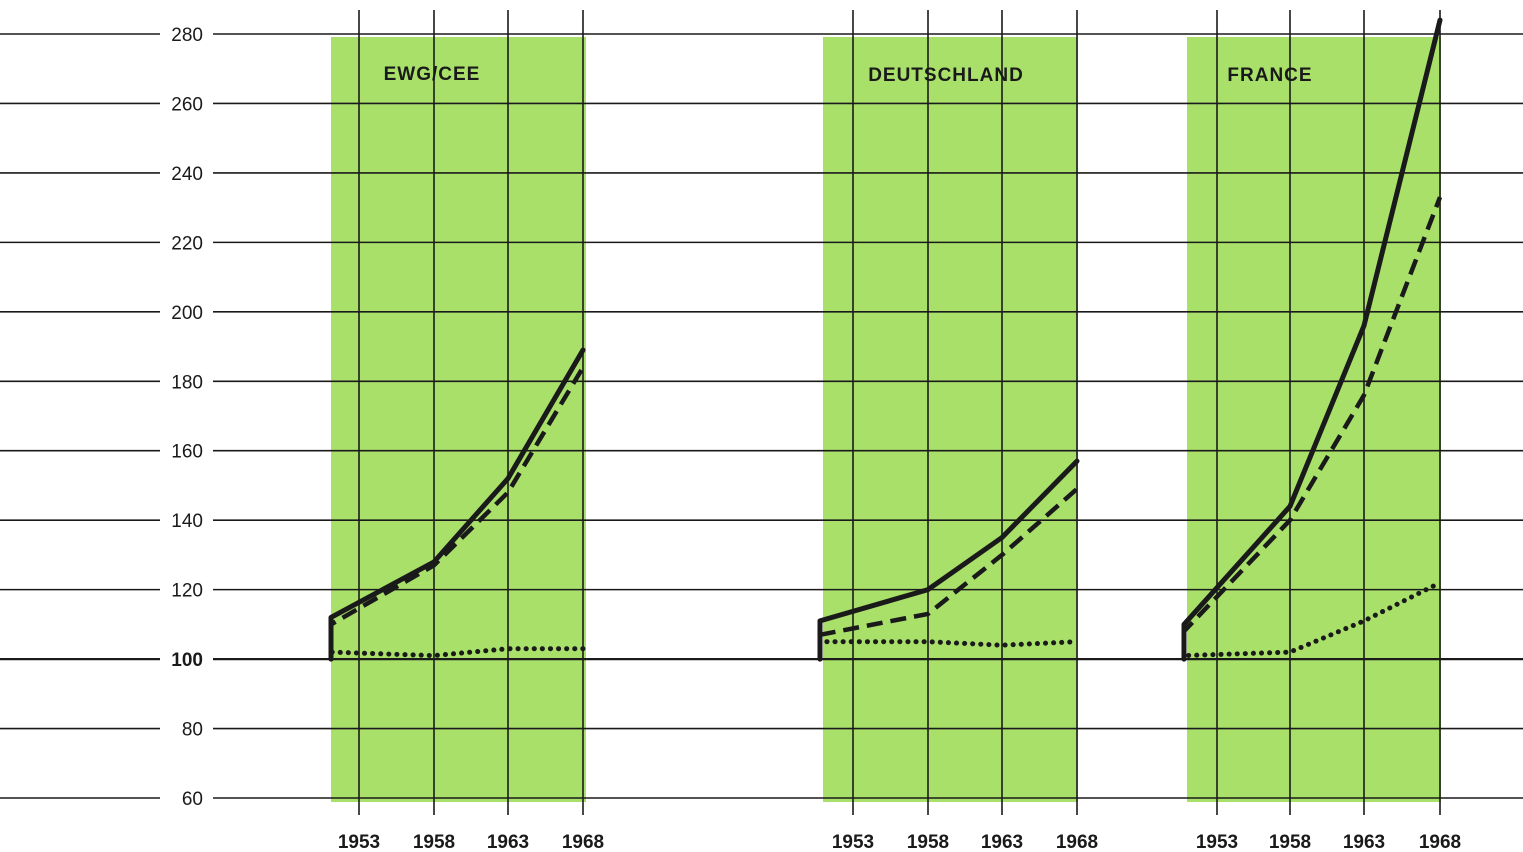 The width and height of the screenshot is (1523, 852). What do you see at coordinates (187, 104) in the screenshot?
I see `y-tick-label: 260` at bounding box center [187, 104].